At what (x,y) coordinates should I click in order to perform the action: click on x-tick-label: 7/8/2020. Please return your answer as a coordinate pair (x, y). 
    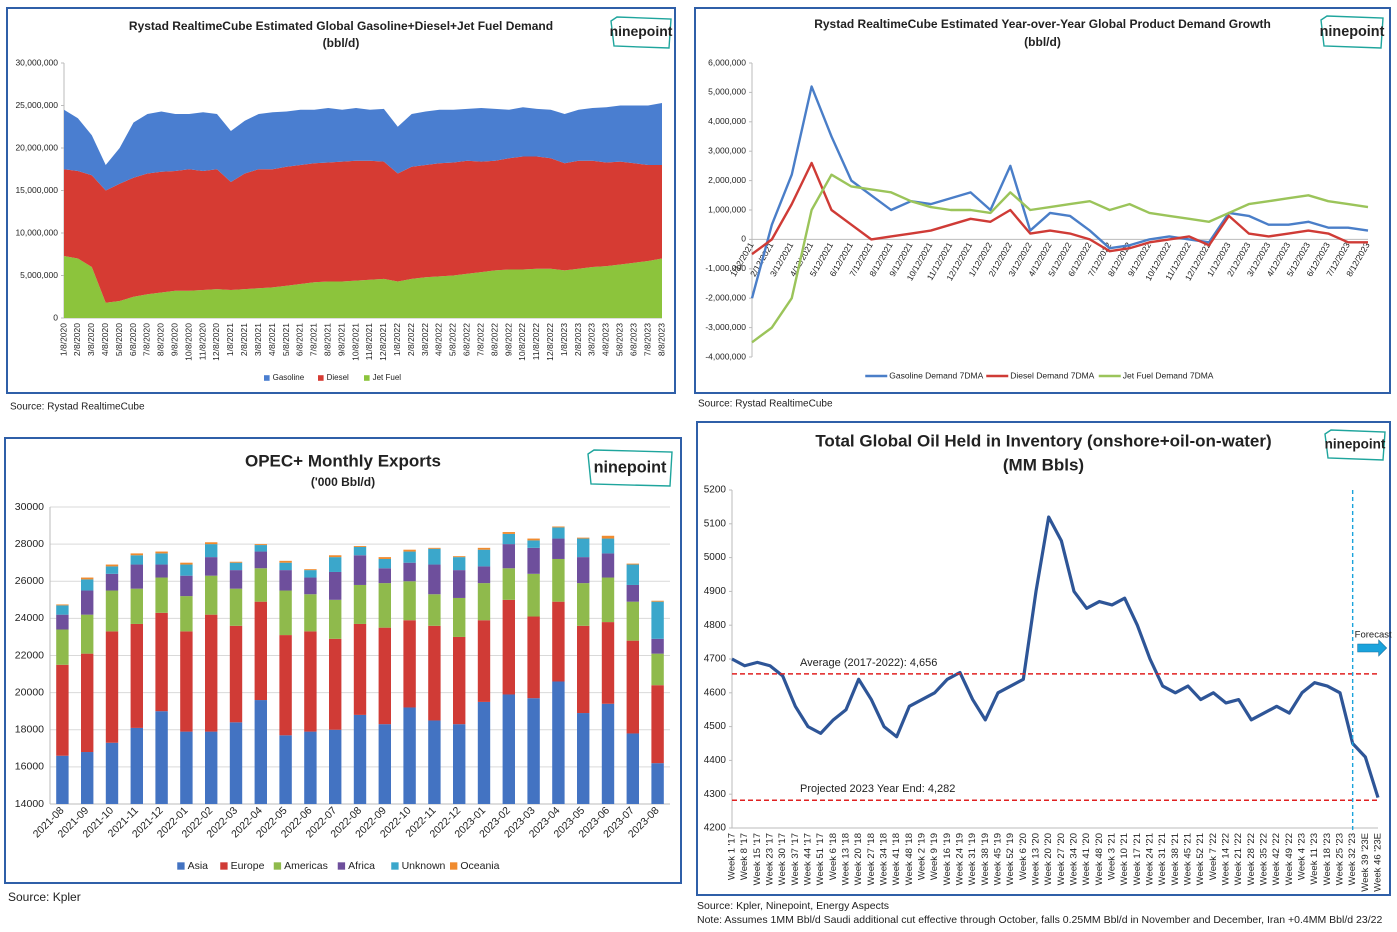
    Looking at the image, I should click on (147, 339).